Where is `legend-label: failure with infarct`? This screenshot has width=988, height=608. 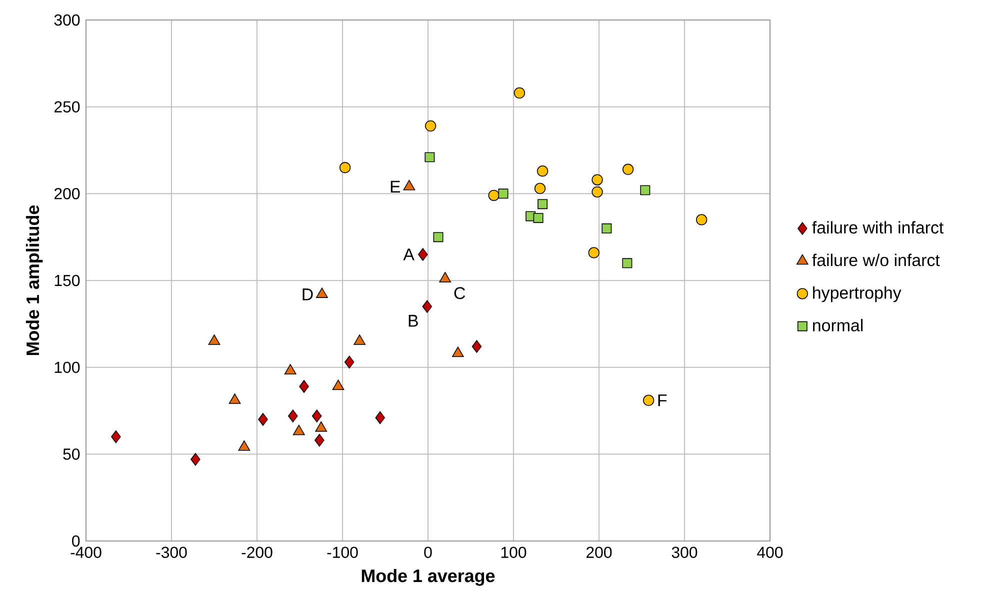 legend-label: failure with infarct is located at coordinates (878, 227).